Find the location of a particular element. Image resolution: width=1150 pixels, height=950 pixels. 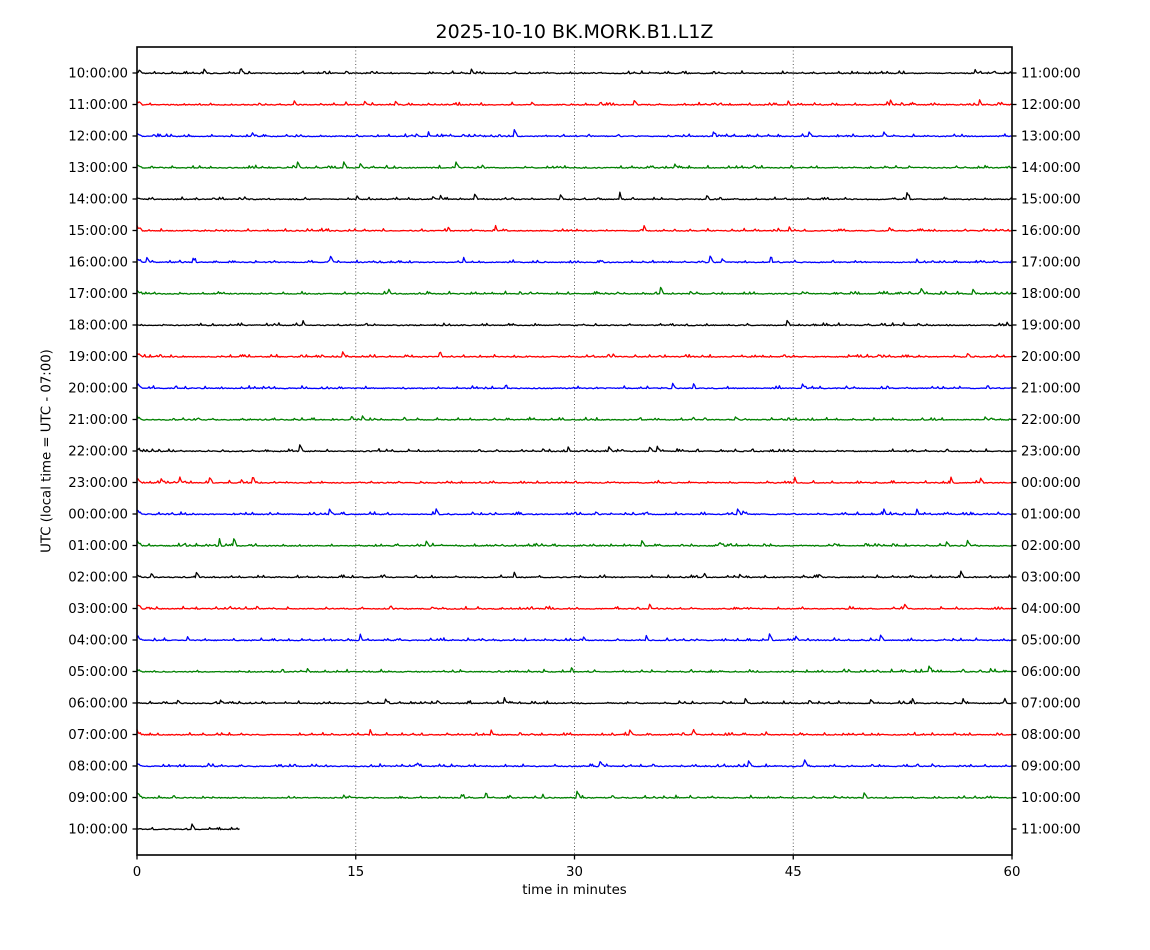

left-time-label: 03:00:00 is located at coordinates (98, 609).